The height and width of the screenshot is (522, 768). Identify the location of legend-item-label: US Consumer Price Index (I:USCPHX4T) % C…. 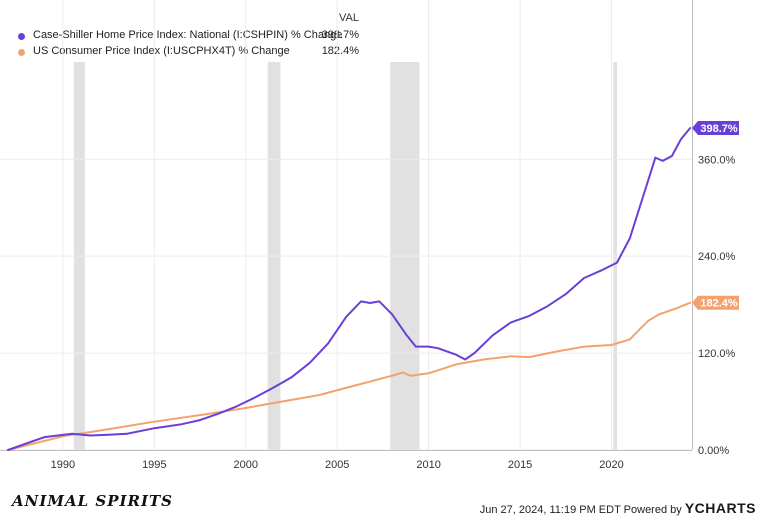
(161, 51).